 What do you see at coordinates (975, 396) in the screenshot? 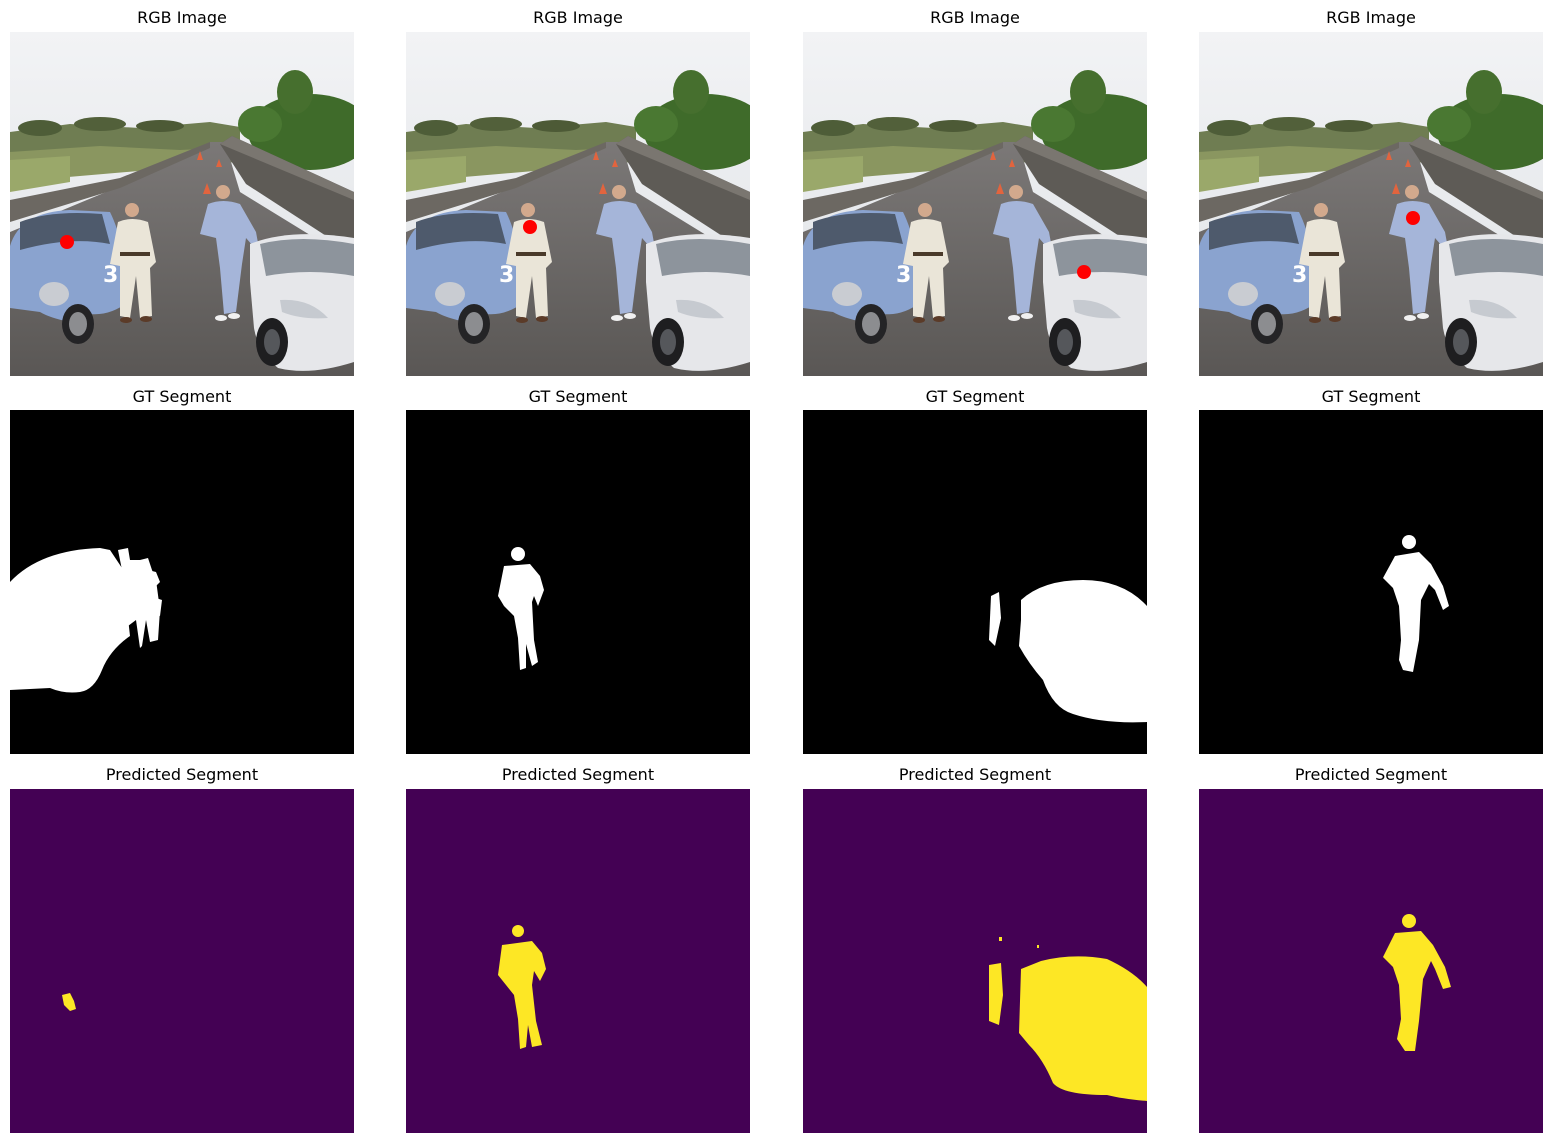
I see `gt-segment-title-3: GT Segment` at bounding box center [975, 396].